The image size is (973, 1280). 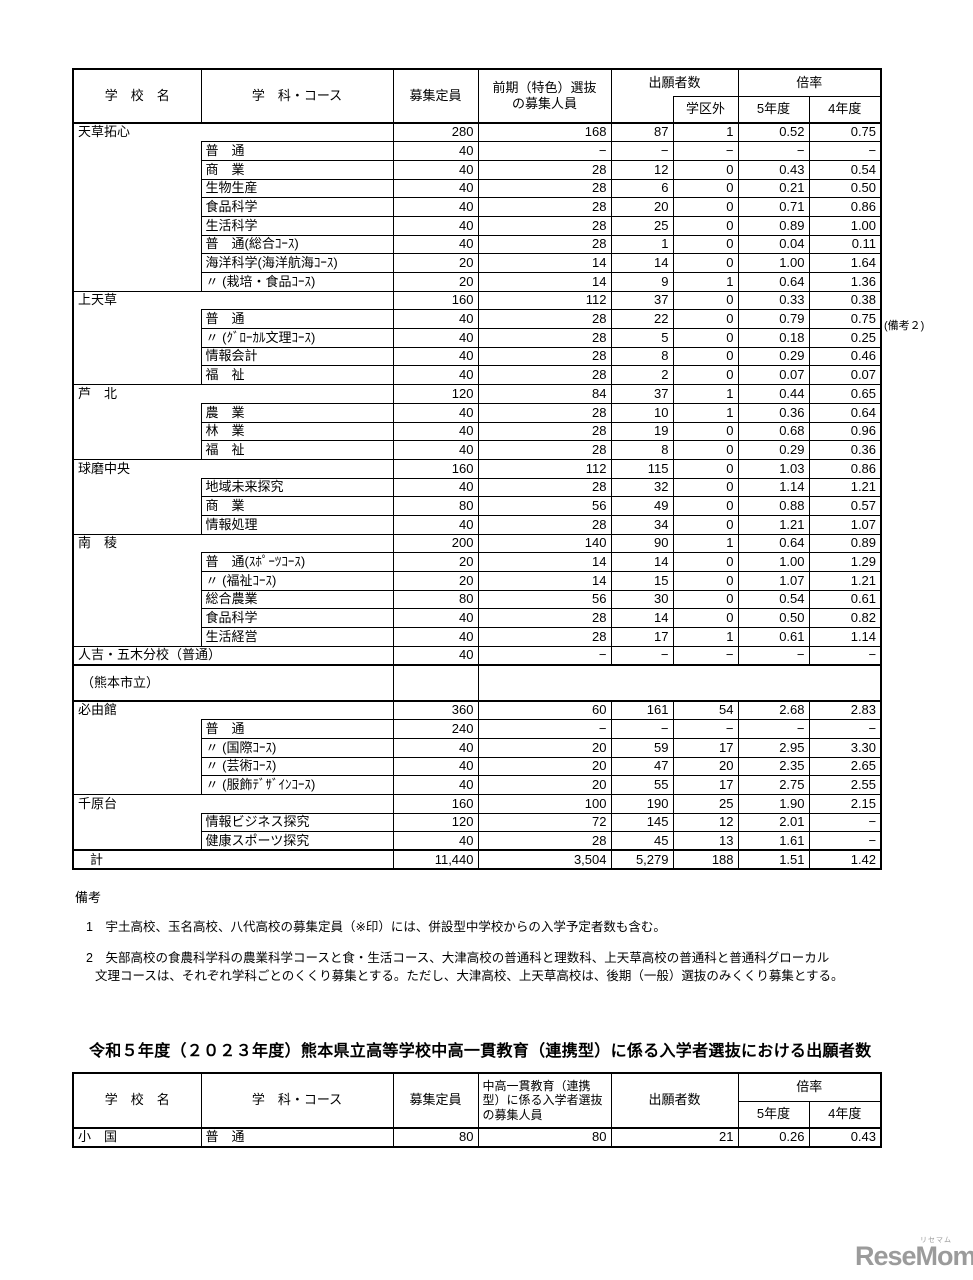 What do you see at coordinates (773, 1114) in the screenshot?
I see `col-header-year5: 5年度` at bounding box center [773, 1114].